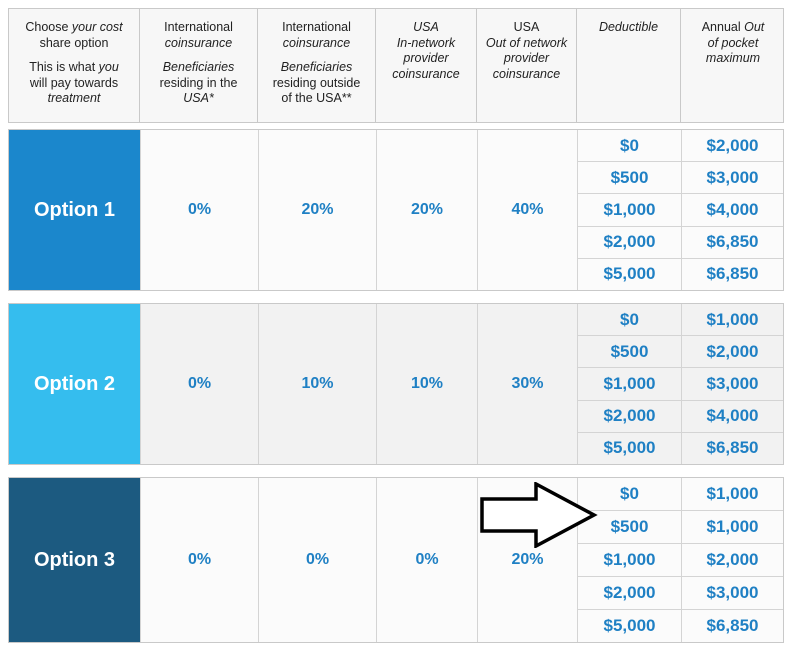 This screenshot has height=664, width=792. I want to click on usa-out-network-coinsurance: 30%, so click(527, 384).